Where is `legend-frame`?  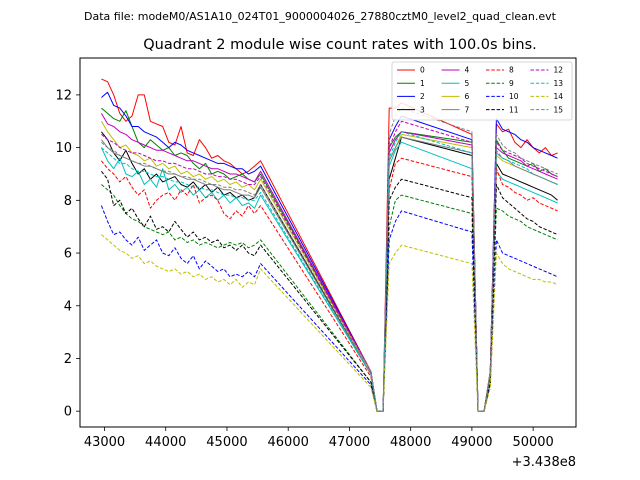
legend-frame is located at coordinates (482, 91).